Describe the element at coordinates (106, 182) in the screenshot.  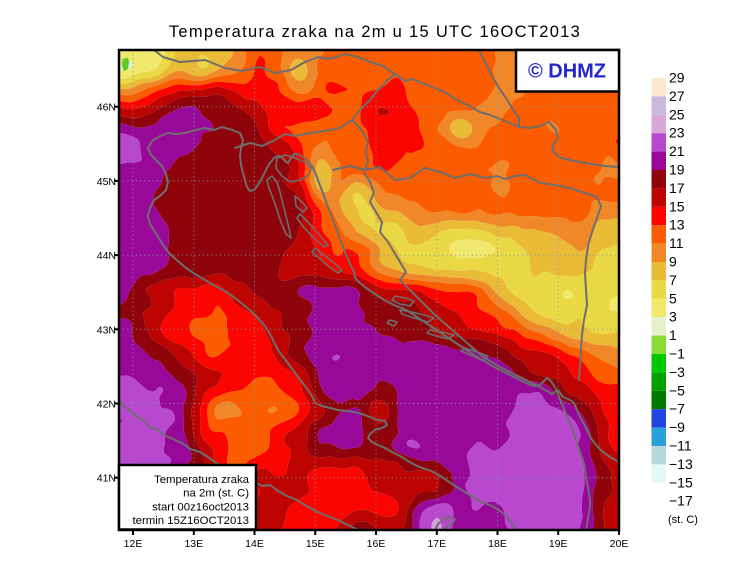
I see `svg-text: 45N` at that location.